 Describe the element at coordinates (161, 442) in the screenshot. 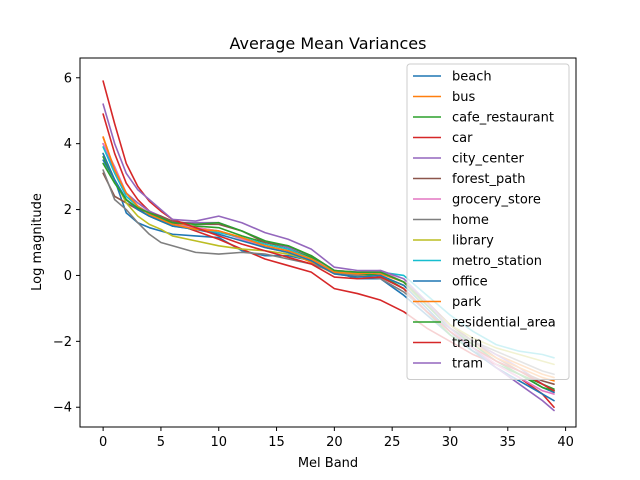

I see `x-tick-label: 5` at that location.